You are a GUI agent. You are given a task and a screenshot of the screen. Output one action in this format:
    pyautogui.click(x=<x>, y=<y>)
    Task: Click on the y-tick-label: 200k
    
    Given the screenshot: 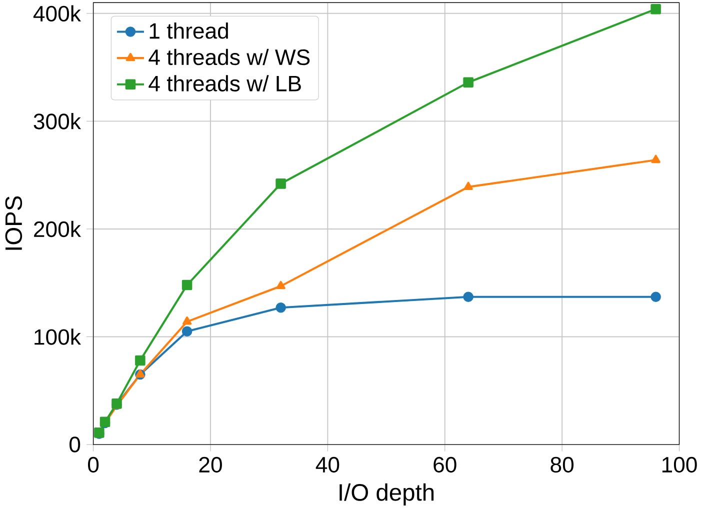 What is the action you would take?
    pyautogui.click(x=57, y=229)
    